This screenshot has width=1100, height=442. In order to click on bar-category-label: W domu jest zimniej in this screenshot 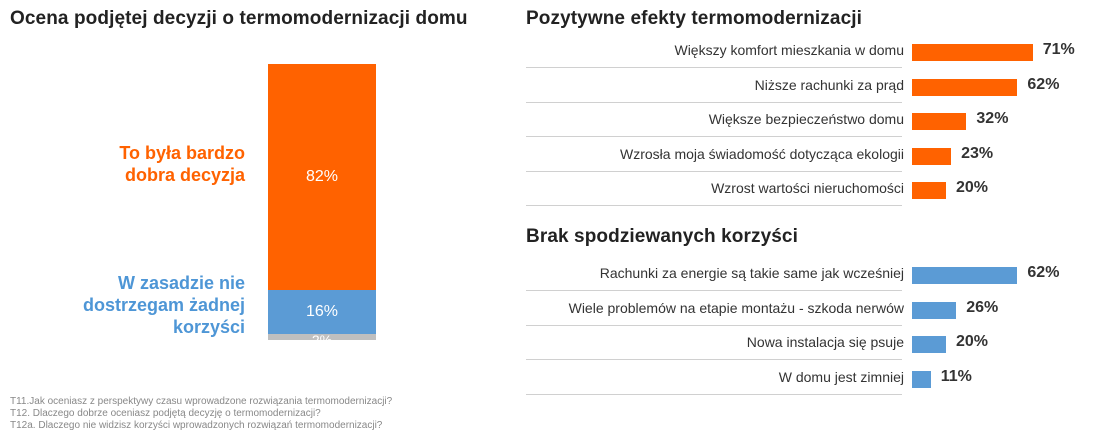, I will do `click(841, 376)`.